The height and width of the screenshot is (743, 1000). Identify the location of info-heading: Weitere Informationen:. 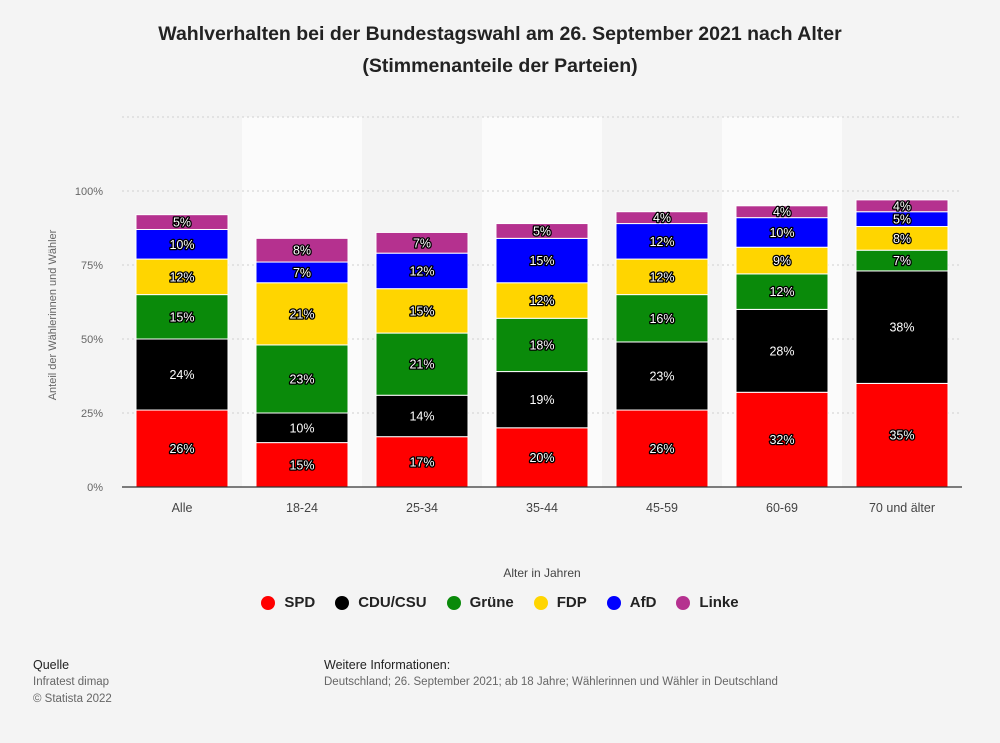
(387, 665).